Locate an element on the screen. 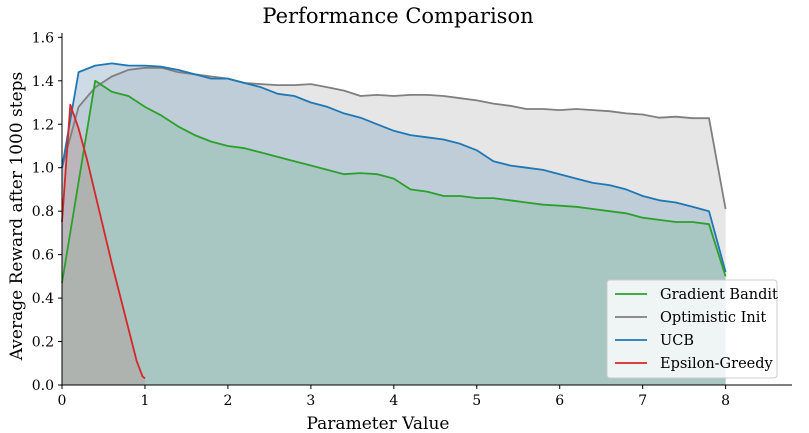  y-tick-label: 0.0 is located at coordinates (43, 386).